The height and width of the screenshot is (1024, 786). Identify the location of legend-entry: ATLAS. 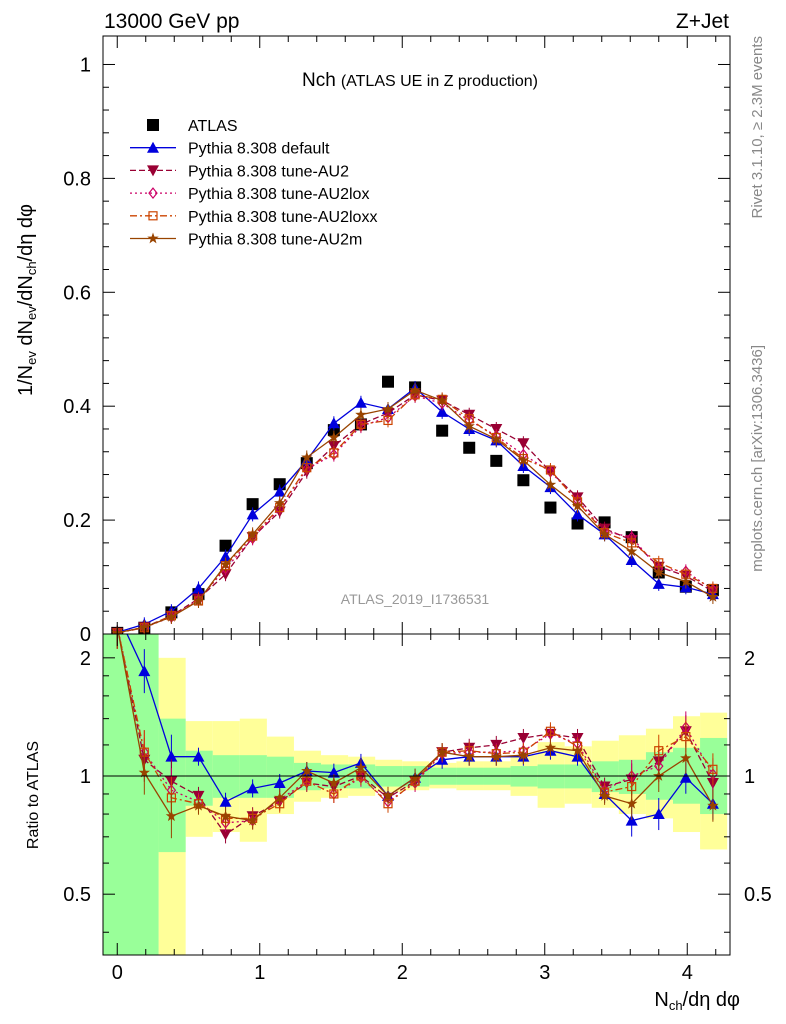
(192, 126).